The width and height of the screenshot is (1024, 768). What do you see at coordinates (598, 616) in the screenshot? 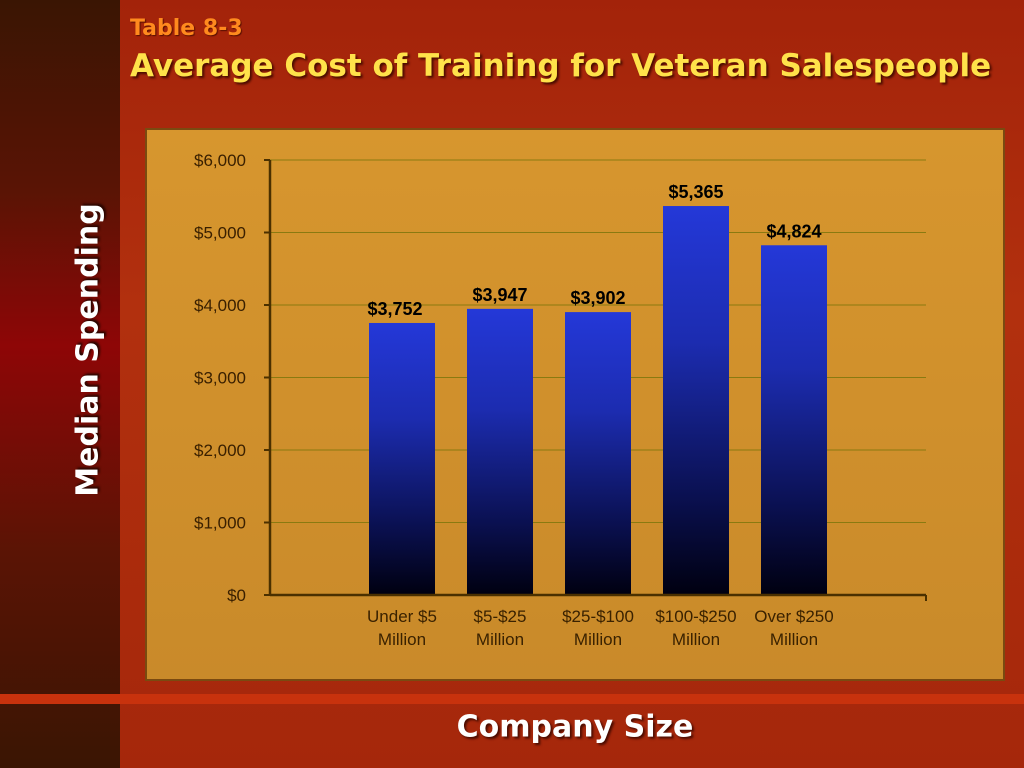
I see `x-category-label: $25-$100` at bounding box center [598, 616].